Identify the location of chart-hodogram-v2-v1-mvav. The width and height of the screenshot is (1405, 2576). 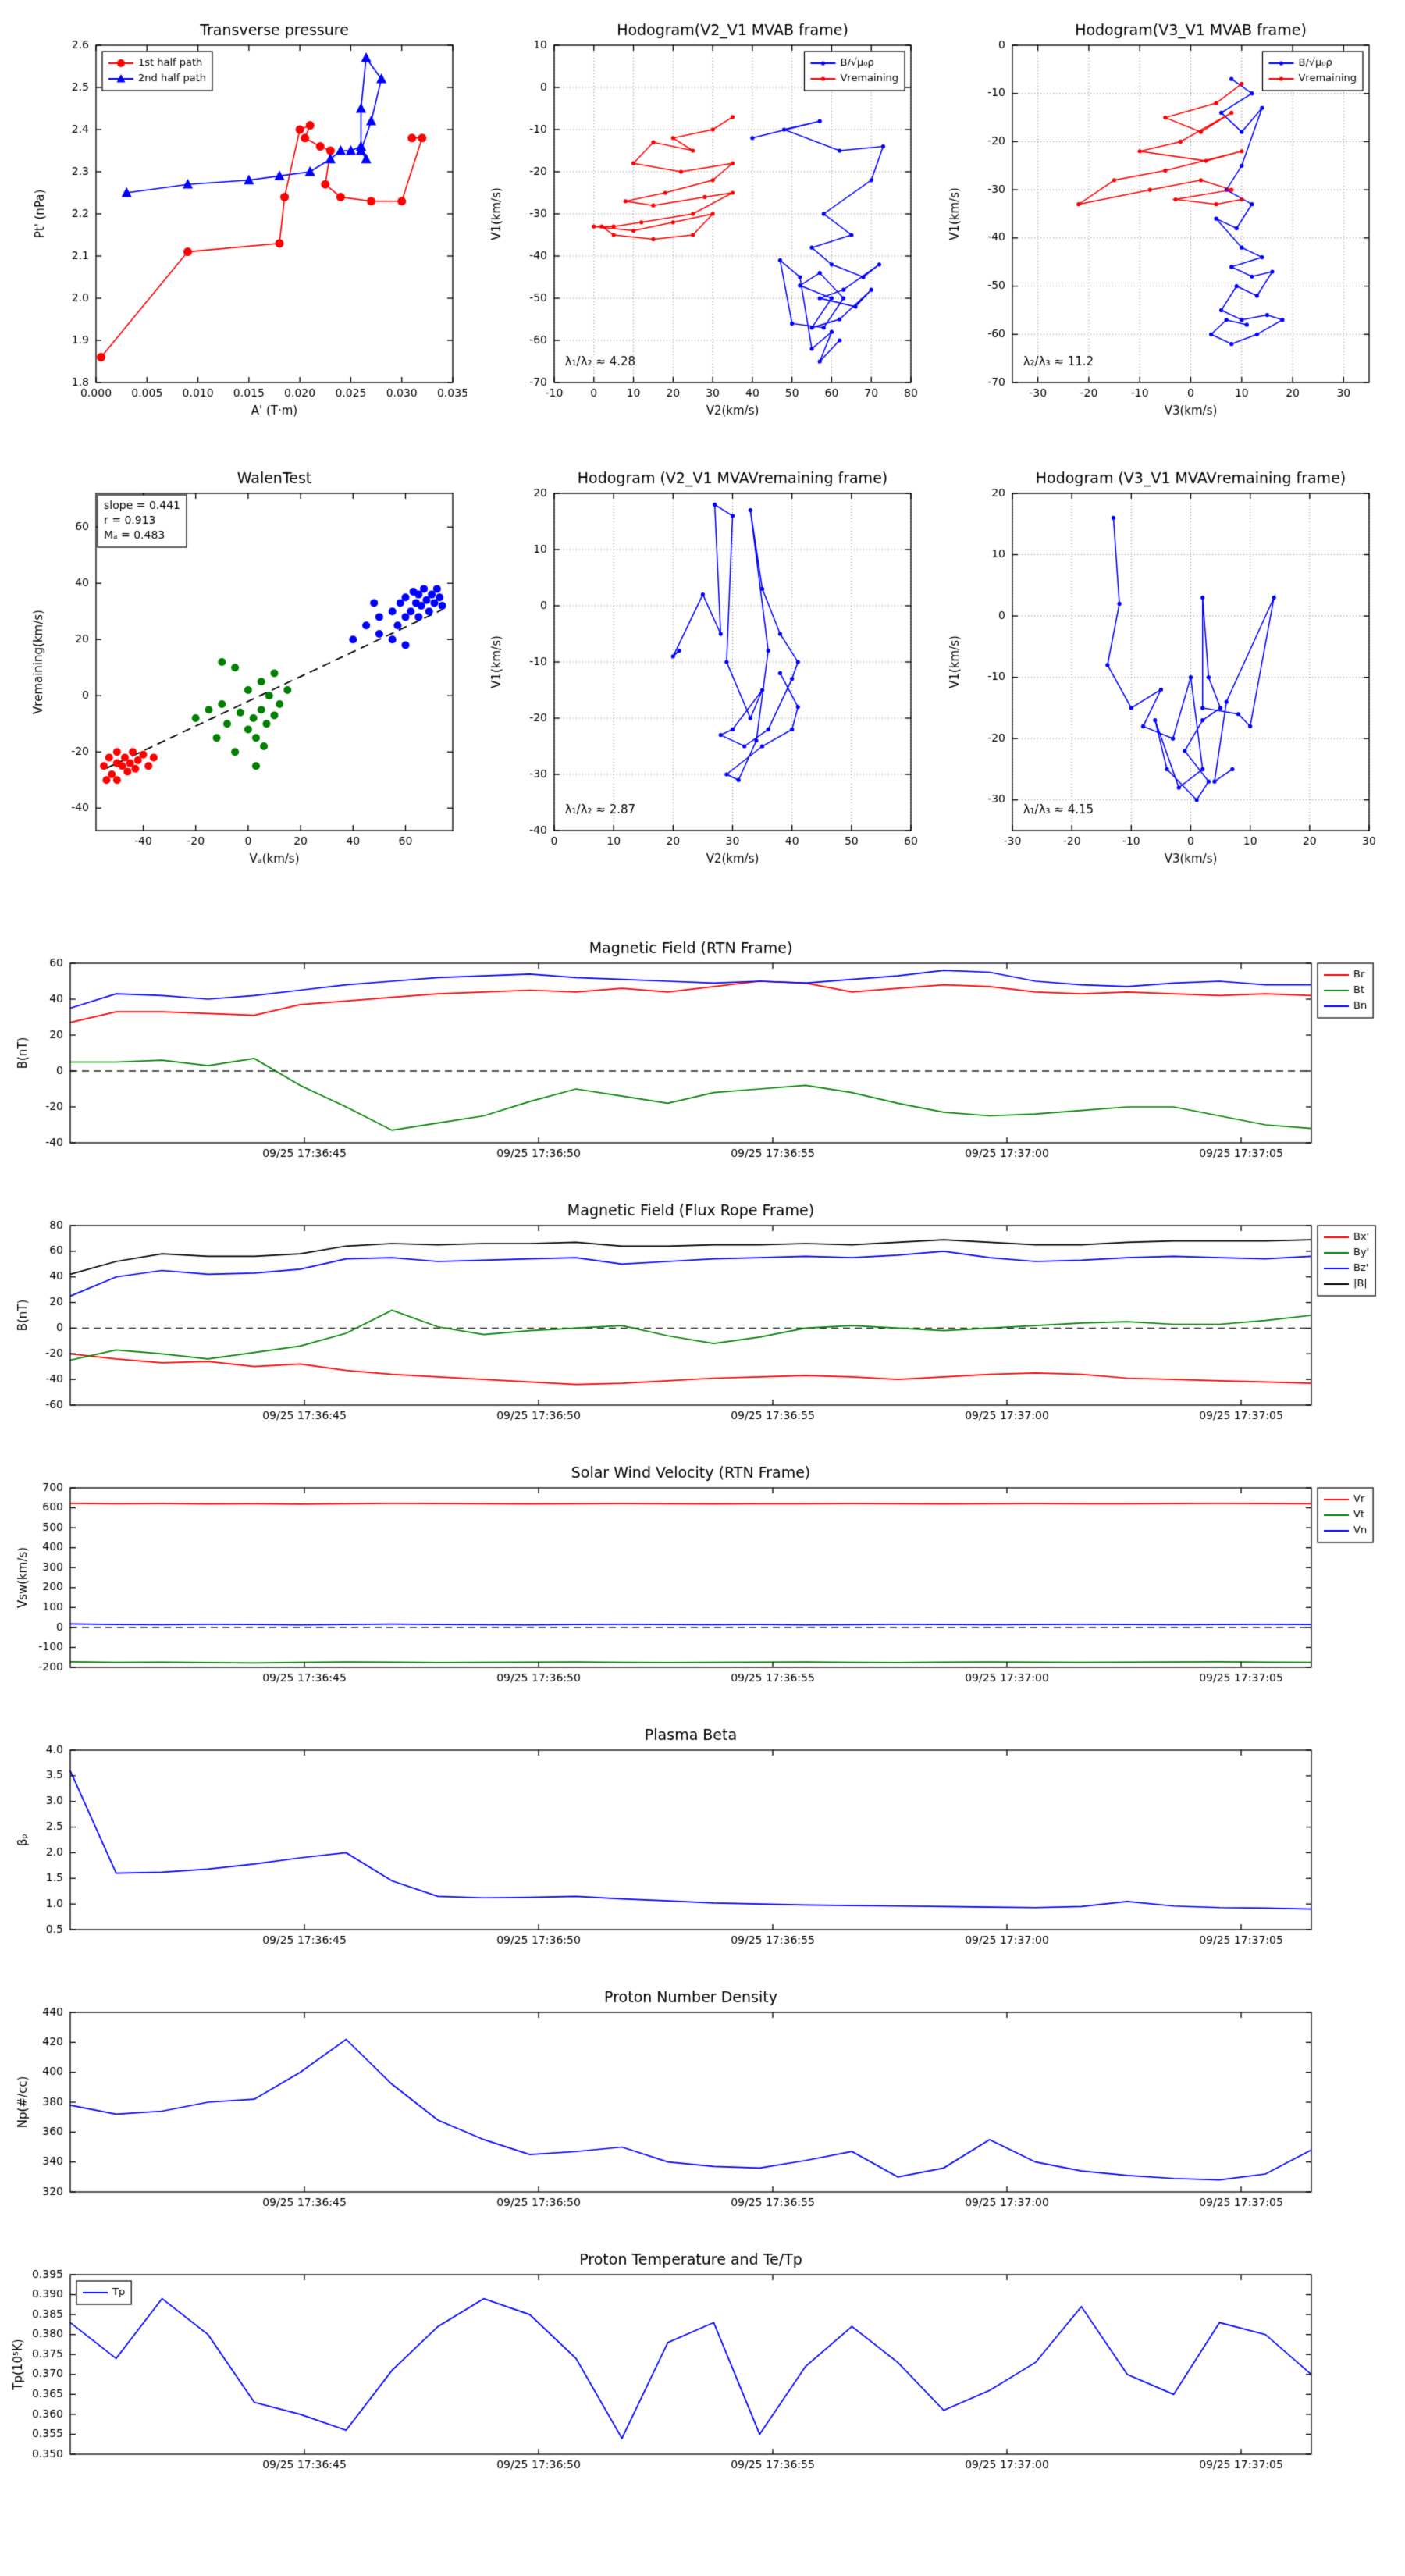
(703, 671).